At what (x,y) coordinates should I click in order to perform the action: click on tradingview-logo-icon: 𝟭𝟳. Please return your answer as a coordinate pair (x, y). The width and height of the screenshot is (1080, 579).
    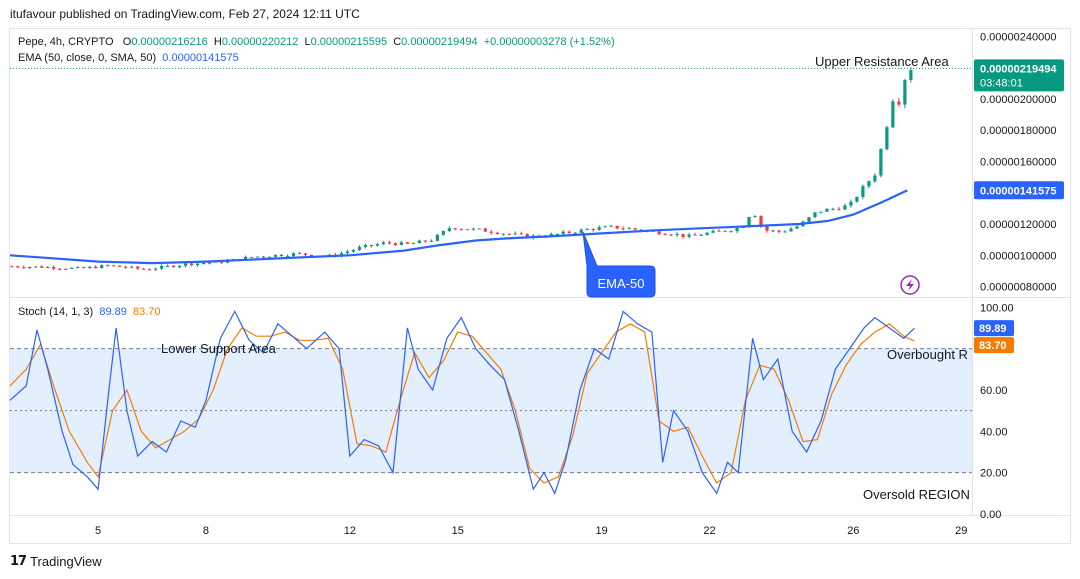
    Looking at the image, I should click on (18, 560).